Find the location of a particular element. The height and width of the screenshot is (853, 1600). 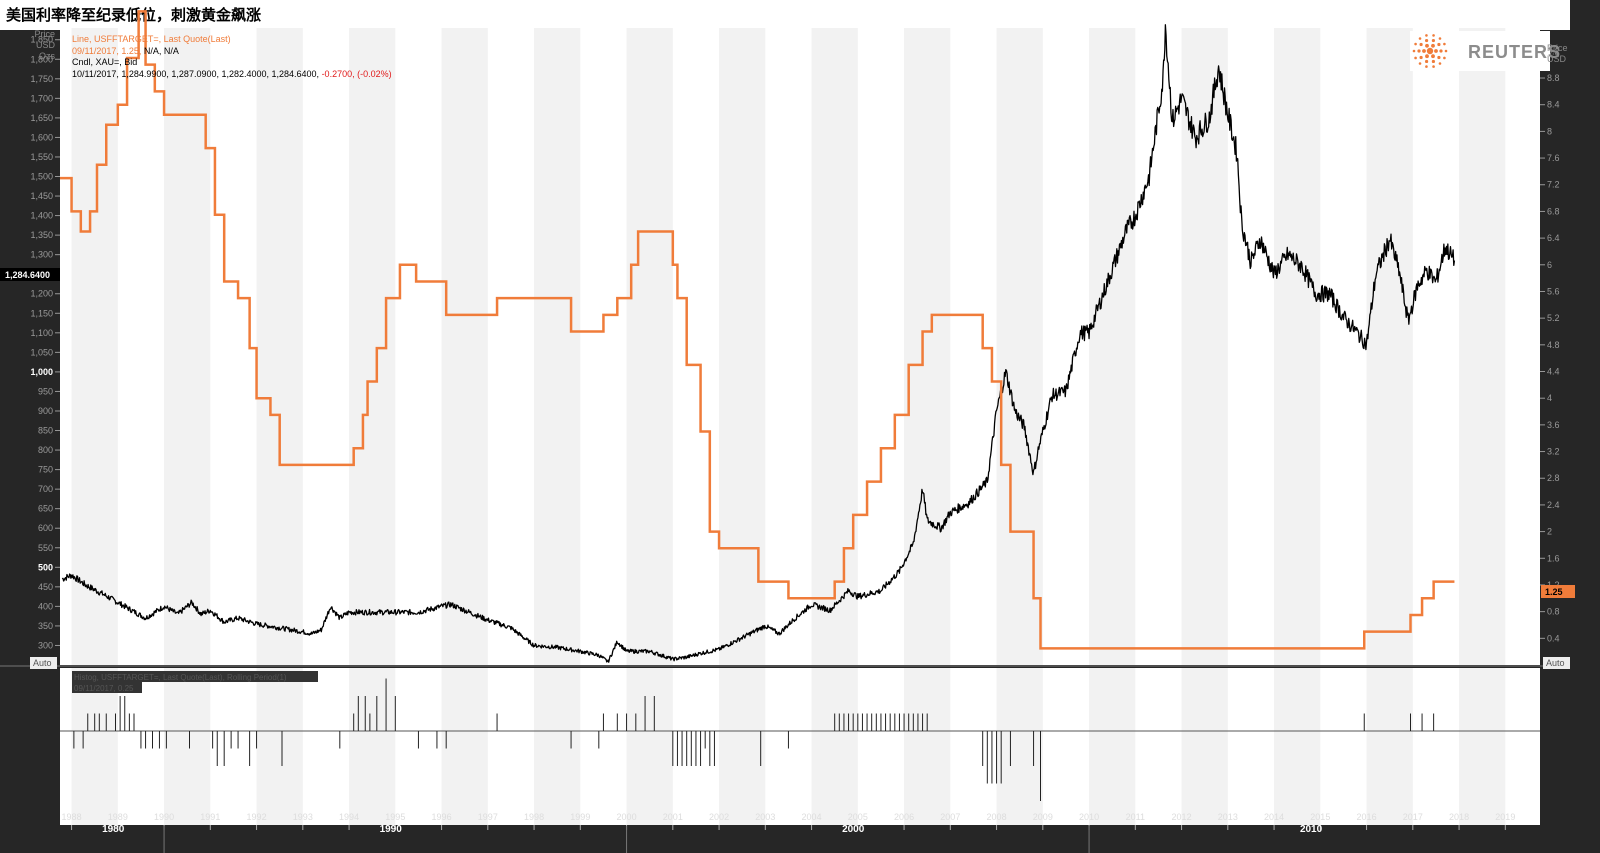

time-axis-tick-label: 1988 is located at coordinates (72, 817).